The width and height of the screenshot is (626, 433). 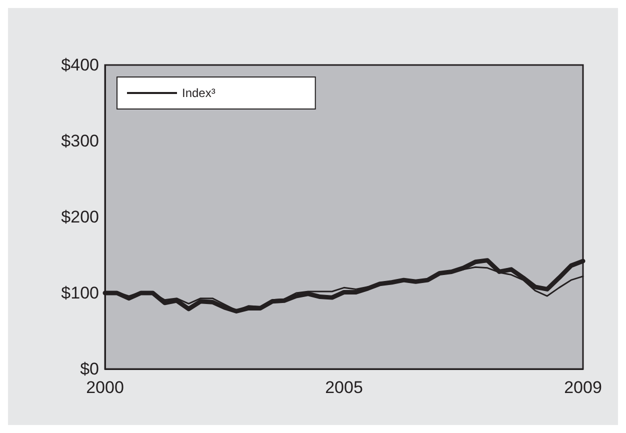 I want to click on y-tick-label: $400, so click(x=80, y=65).